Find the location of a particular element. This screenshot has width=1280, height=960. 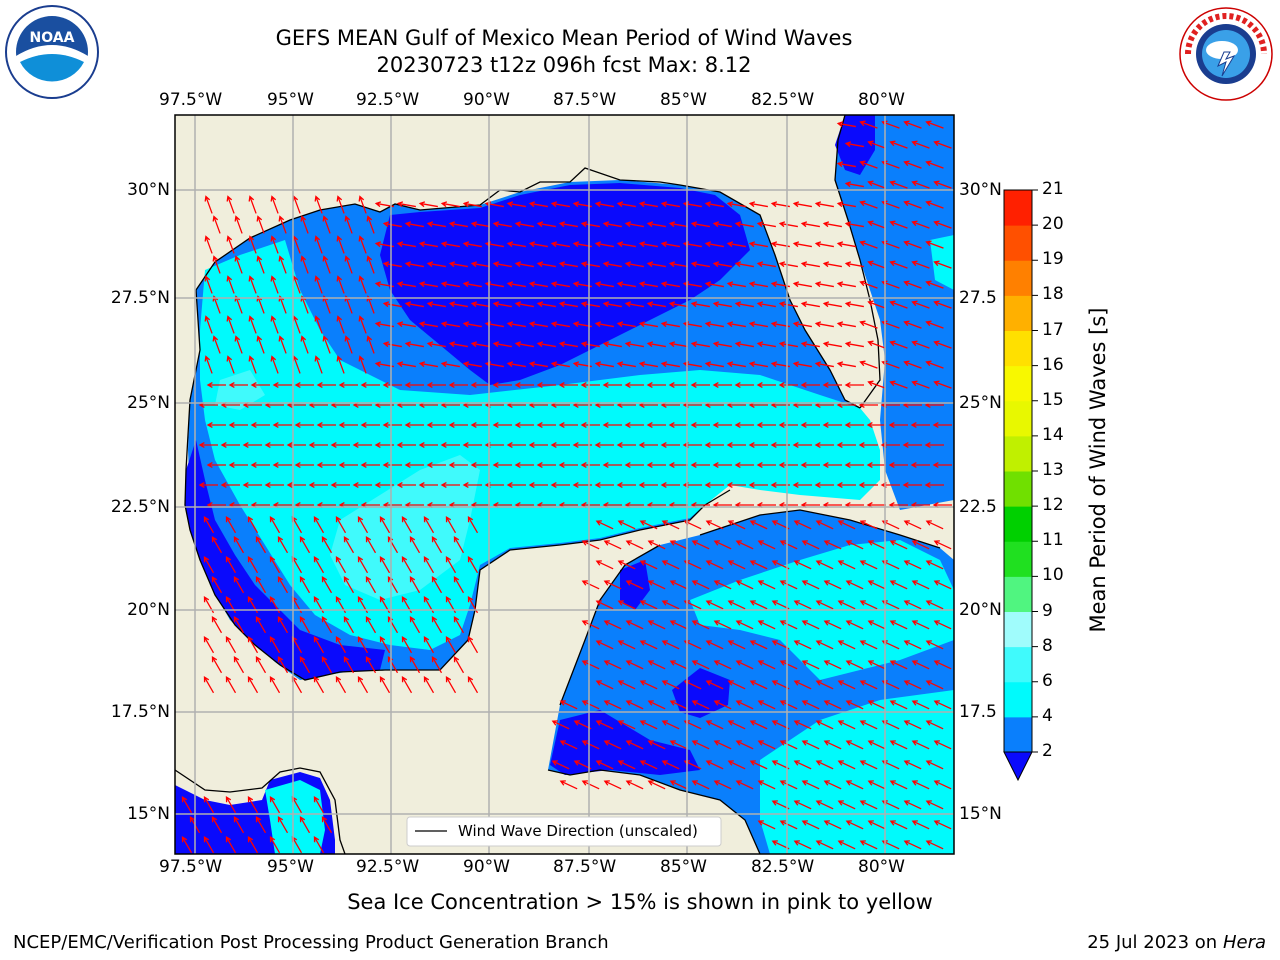

colorbar is located at coordinates (1020, 485).